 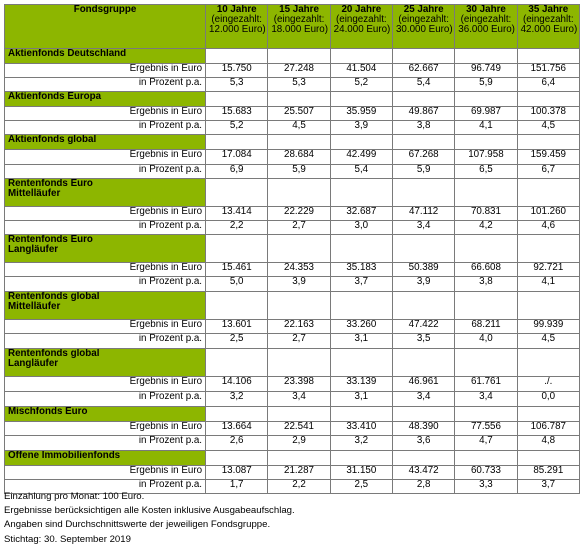 What do you see at coordinates (105, 99) in the screenshot?
I see `fund-name: Aktienfonds Europa` at bounding box center [105, 99].